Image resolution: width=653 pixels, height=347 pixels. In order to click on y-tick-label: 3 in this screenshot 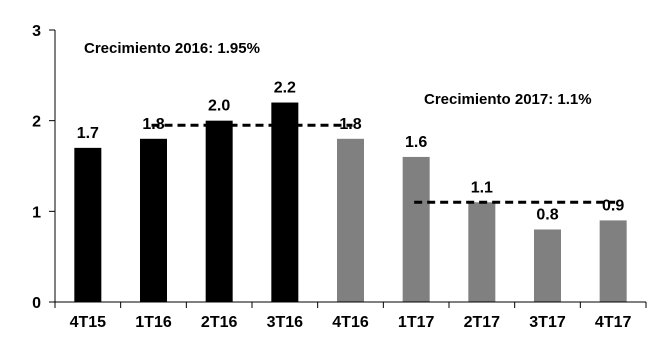, I will do `click(36, 31)`.